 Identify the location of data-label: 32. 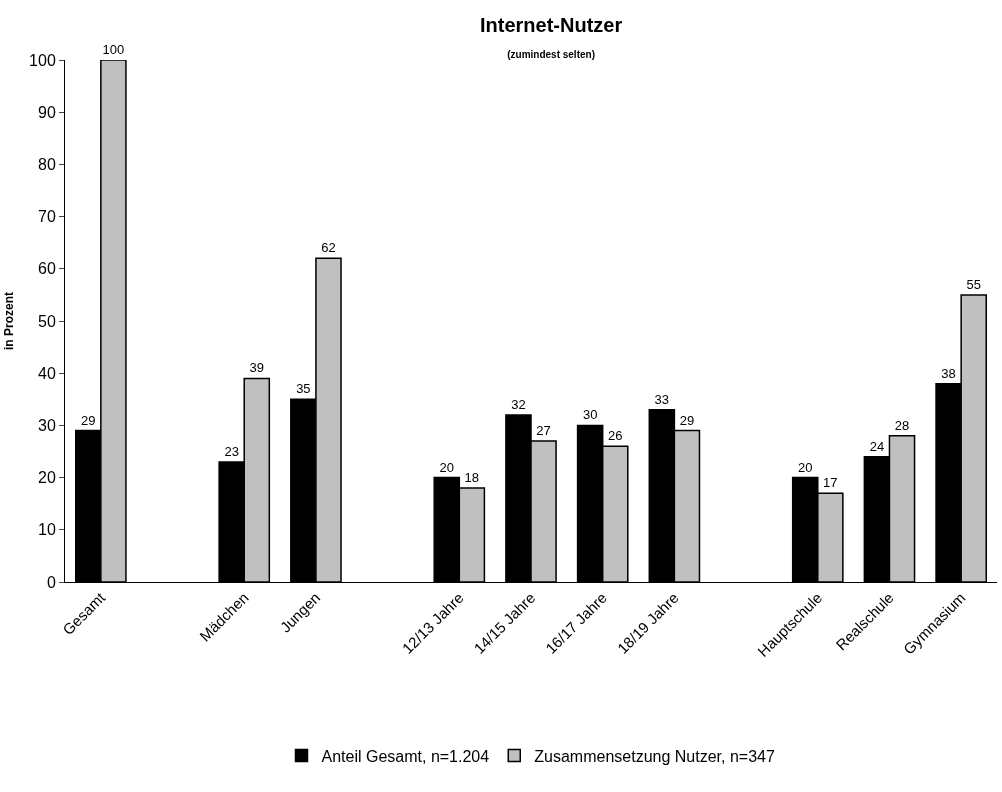
(518, 404).